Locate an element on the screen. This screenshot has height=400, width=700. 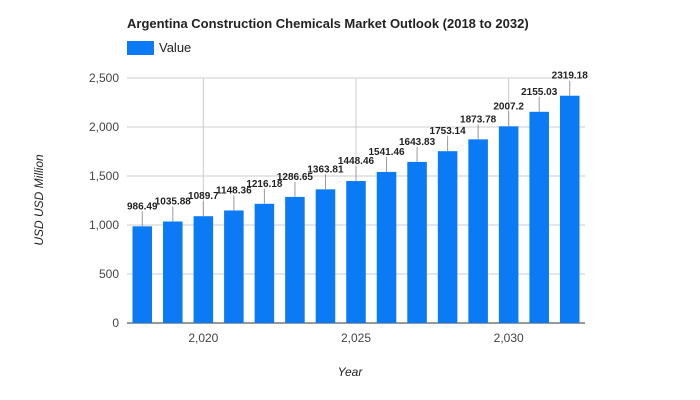
data-label: 1873.78 is located at coordinates (478, 119).